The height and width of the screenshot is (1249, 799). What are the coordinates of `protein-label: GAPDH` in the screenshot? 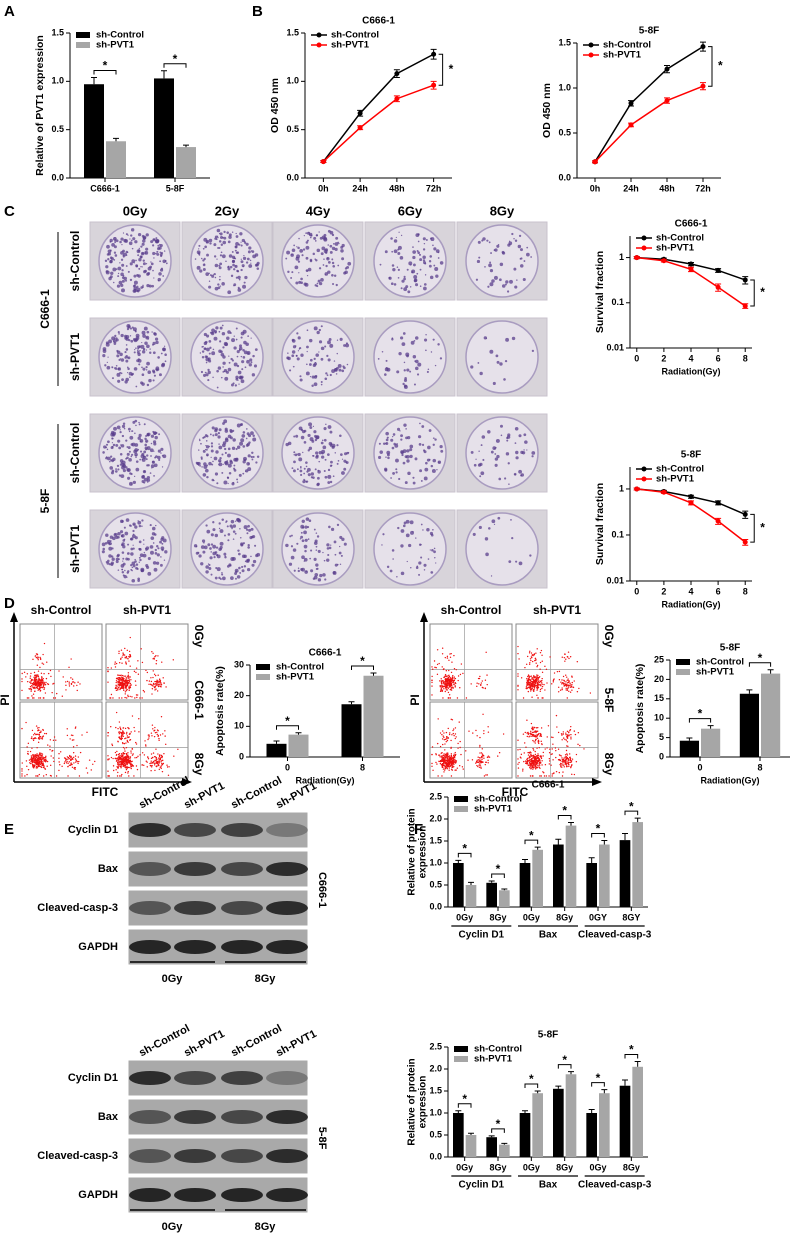 It's located at (98, 947).